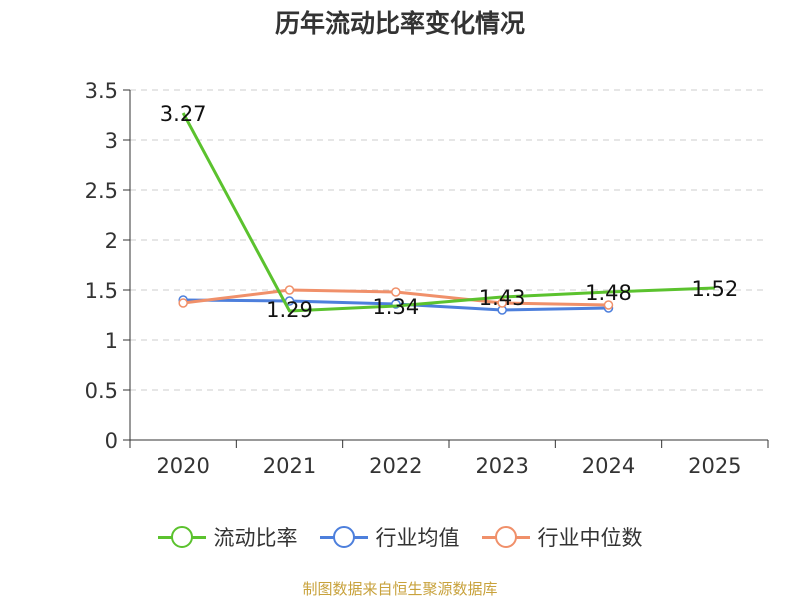  Describe the element at coordinates (505, 537) in the screenshot. I see `legend-swatch-industry-median` at that location.